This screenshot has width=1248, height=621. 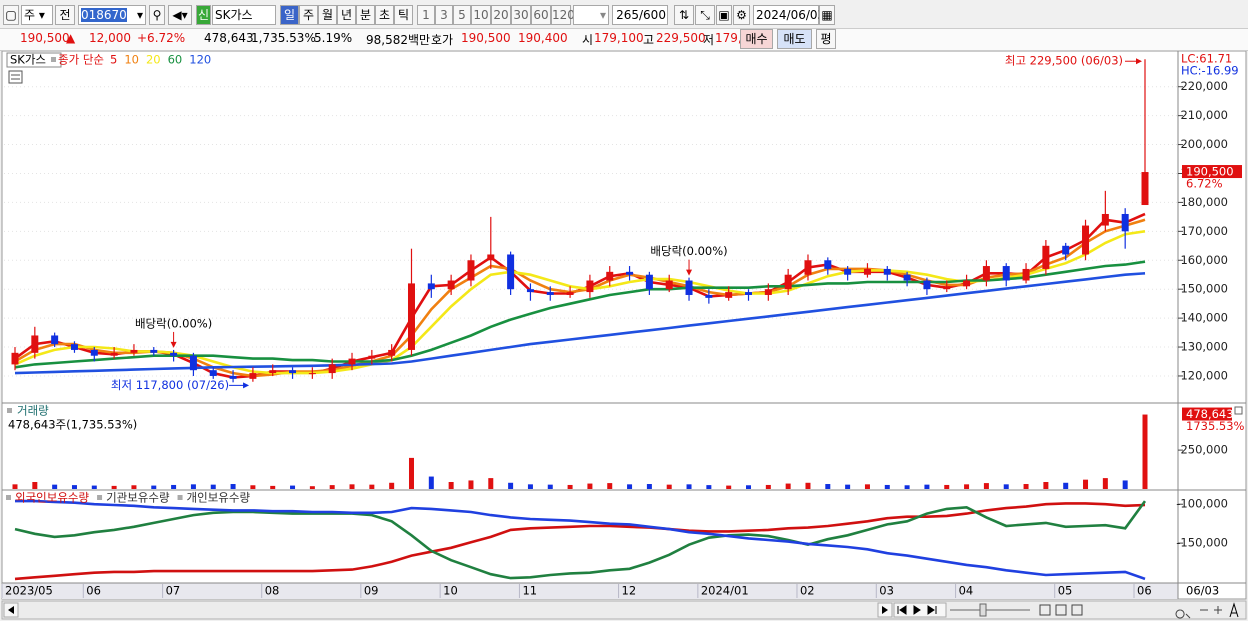 What do you see at coordinates (308, 15) in the screenshot?
I see `period-button: 주` at bounding box center [308, 15].